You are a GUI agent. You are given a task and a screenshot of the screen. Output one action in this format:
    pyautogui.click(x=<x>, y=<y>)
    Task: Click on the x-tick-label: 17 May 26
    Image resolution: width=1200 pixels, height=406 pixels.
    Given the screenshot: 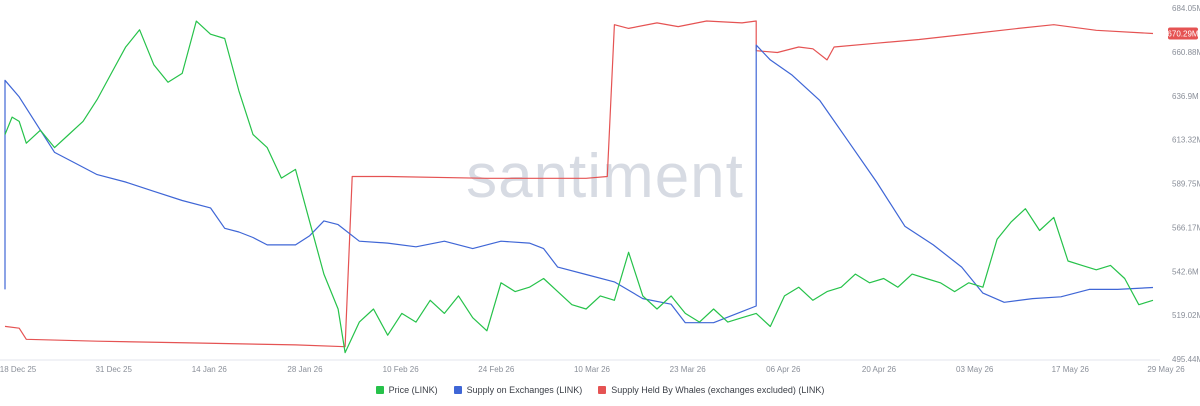 What is the action you would take?
    pyautogui.click(x=1071, y=369)
    